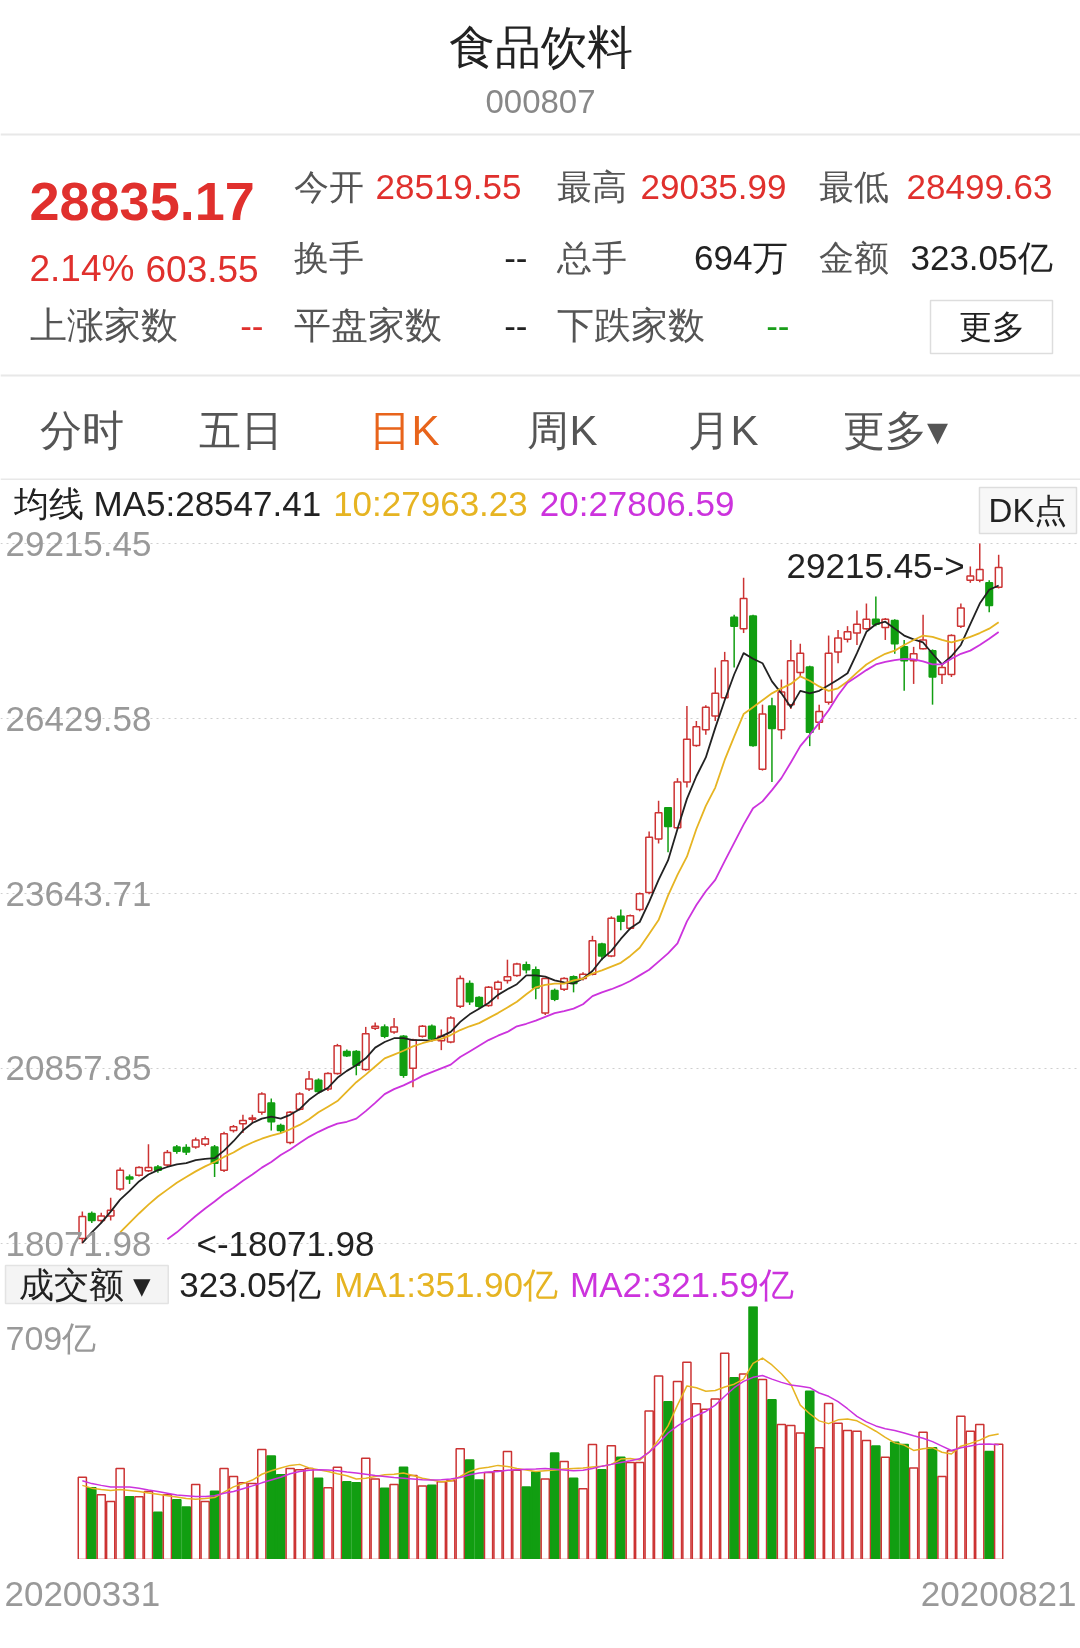 The height and width of the screenshot is (1648, 1080). What do you see at coordinates (430, 503) in the screenshot?
I see `text: 10:27963.23` at bounding box center [430, 503].